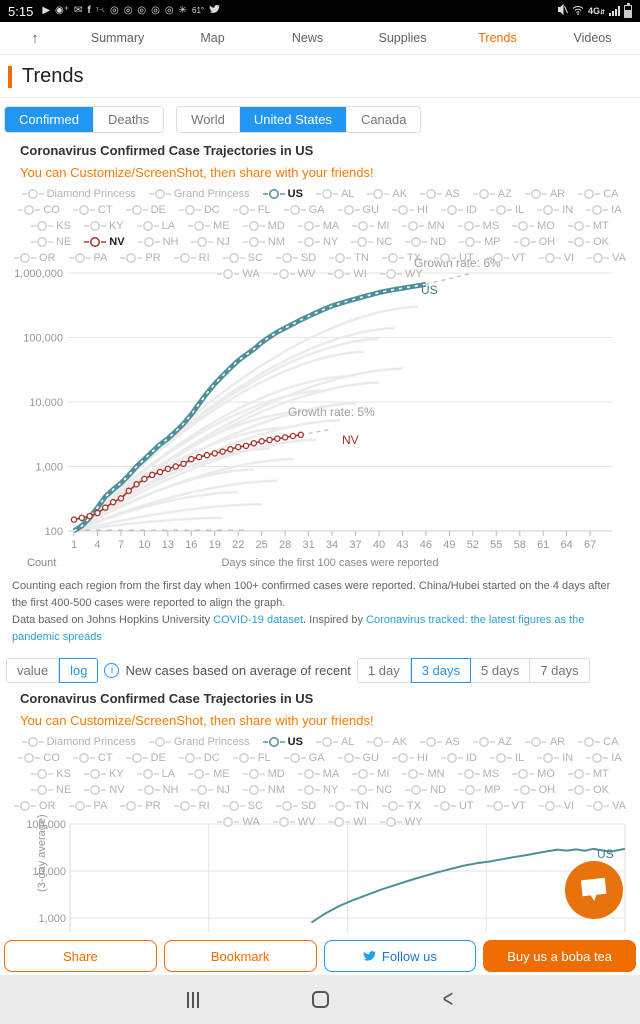 The height and width of the screenshot is (1024, 640). What do you see at coordinates (240, 956) in the screenshot?
I see `bookmark-button: Bookmark` at bounding box center [240, 956].